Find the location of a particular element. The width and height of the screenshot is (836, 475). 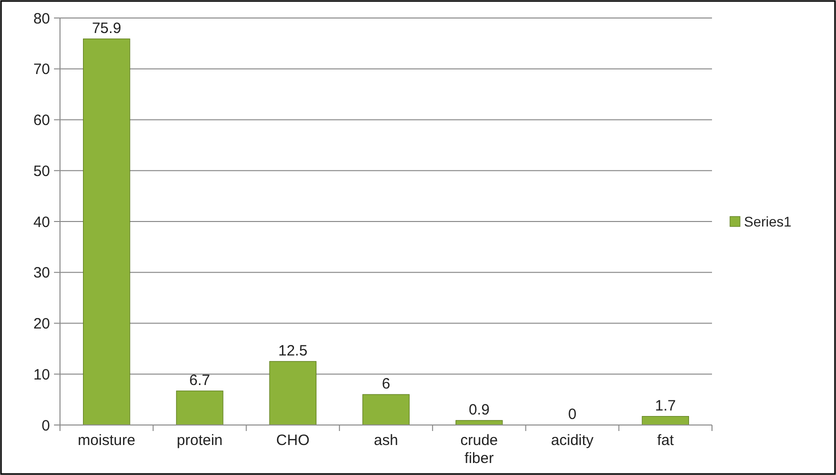

y-tick-label: 10 is located at coordinates (41, 375).